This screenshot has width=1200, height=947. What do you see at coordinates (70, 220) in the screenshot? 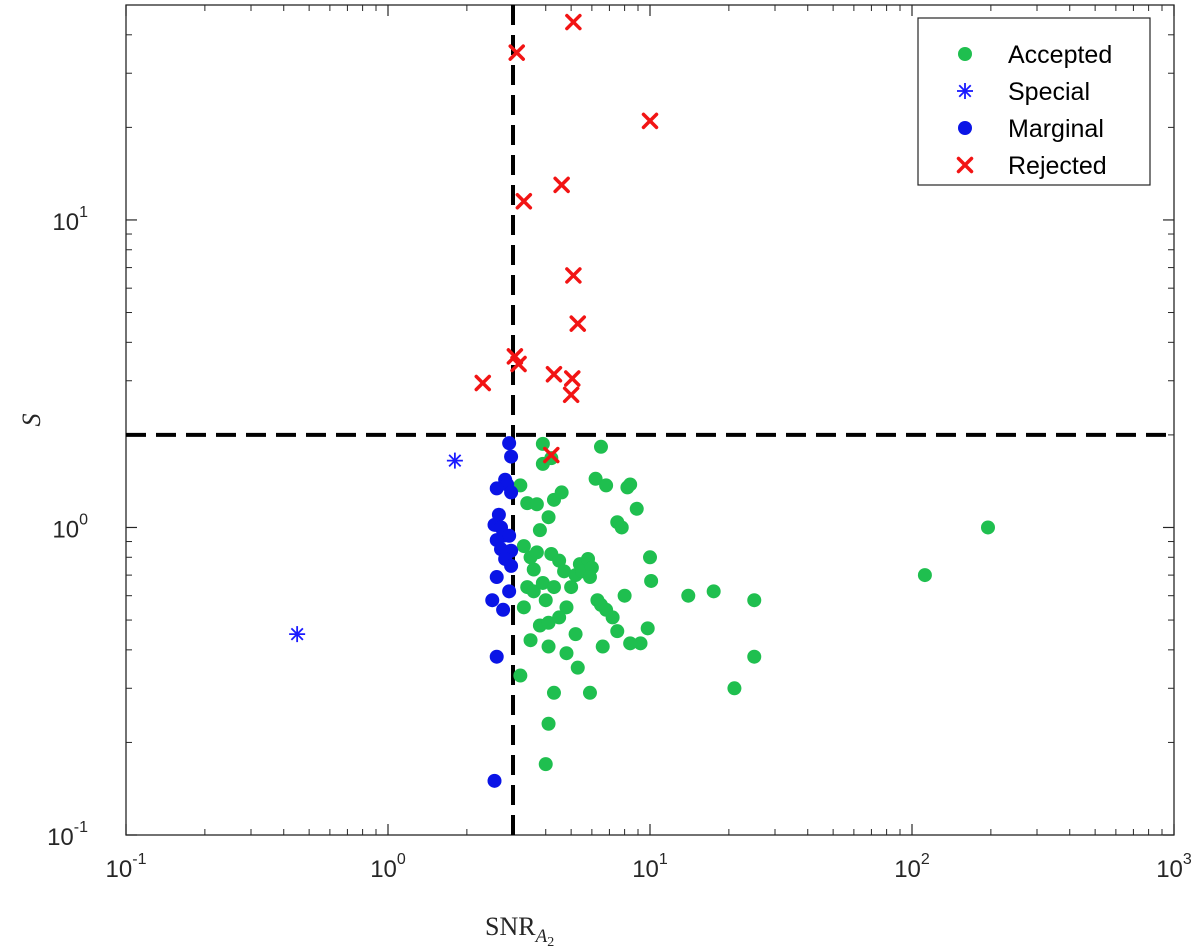
I see `y-tick-label: 10¹` at bounding box center [70, 220].